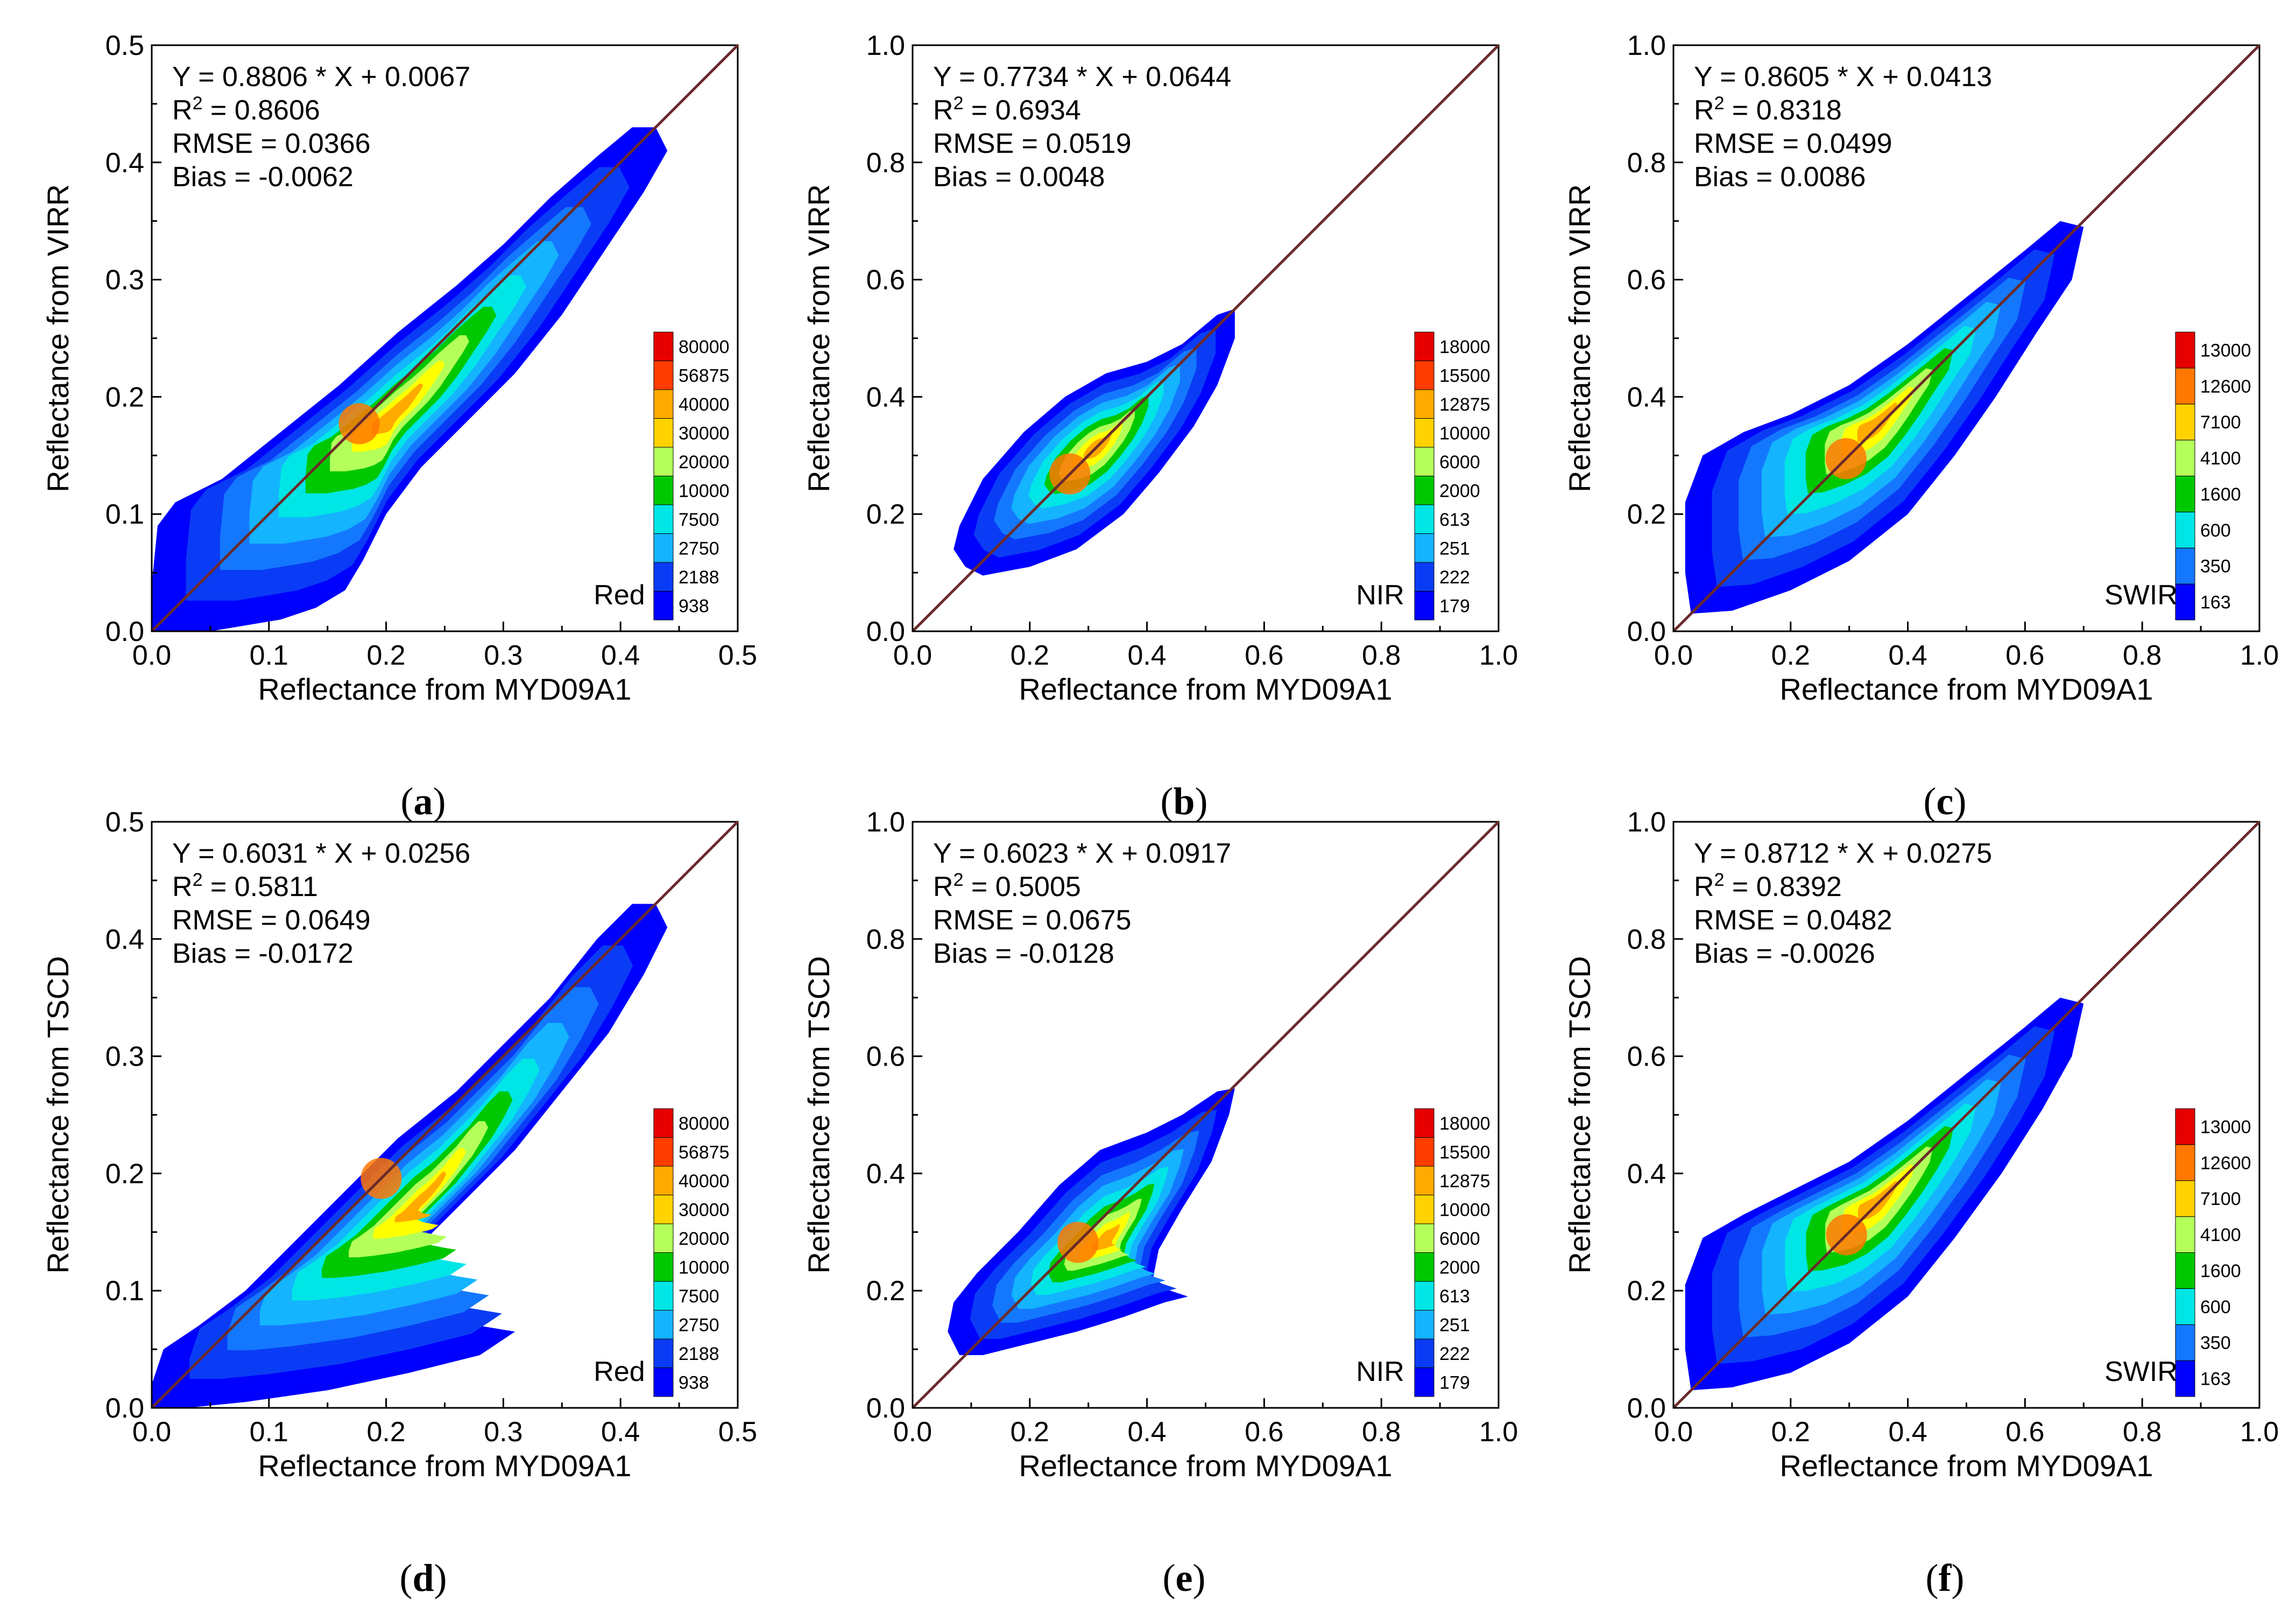 This screenshot has height=1600, width=2296. What do you see at coordinates (1030, 655) in the screenshot?
I see `xtick-label-b-1: 0.2` at bounding box center [1030, 655].